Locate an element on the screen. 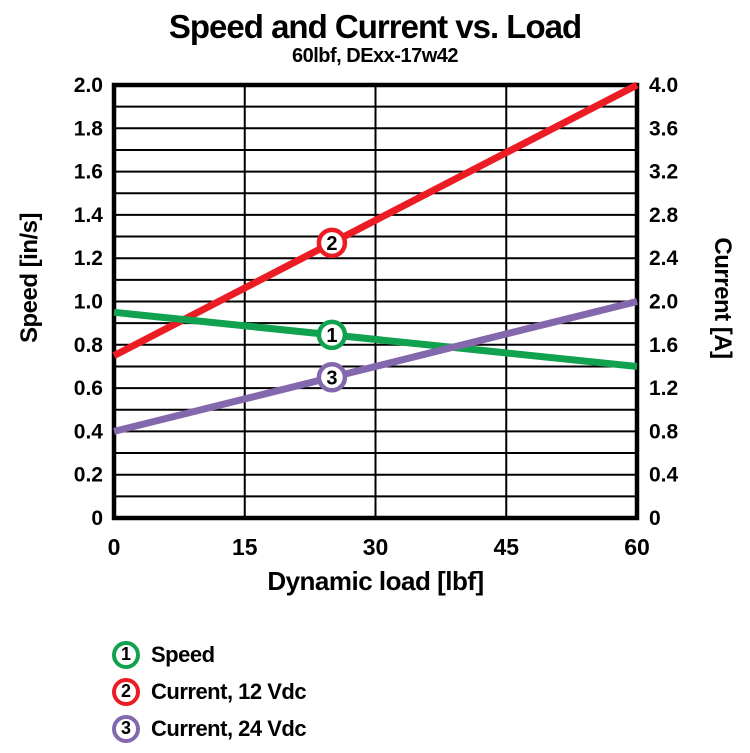 The image size is (750, 753). y-right-tick-label: 3.6 is located at coordinates (663, 128).